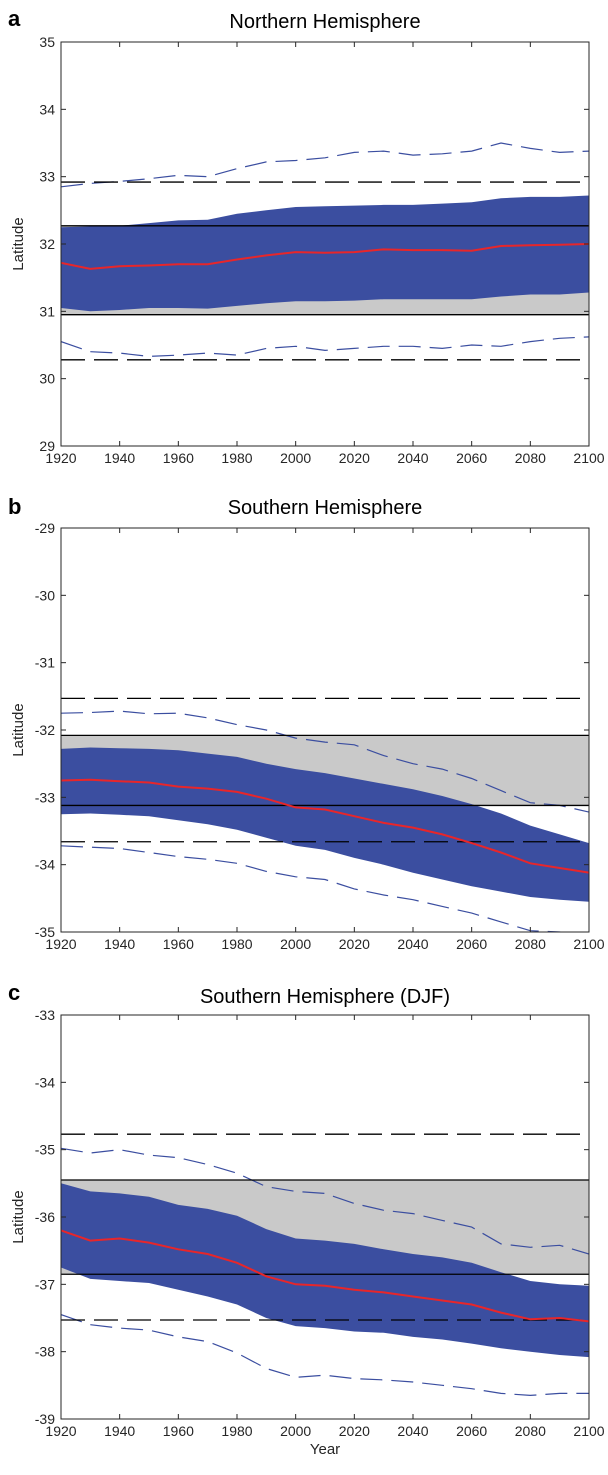  What do you see at coordinates (45, 663) in the screenshot?
I see `y-tick-label: -31` at bounding box center [45, 663].